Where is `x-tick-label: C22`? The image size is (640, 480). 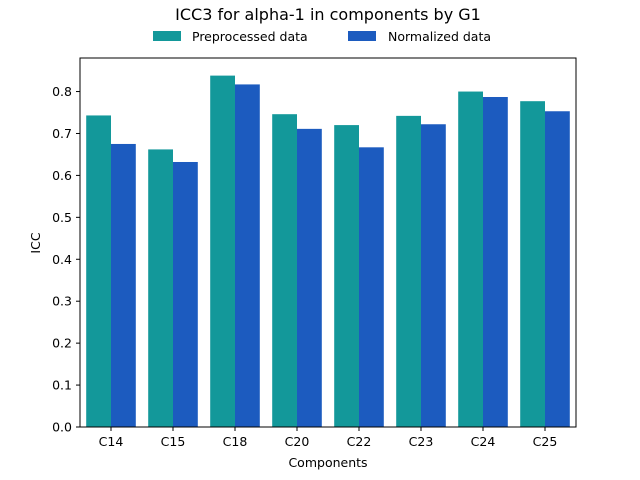 x-tick-label: C22 is located at coordinates (359, 441).